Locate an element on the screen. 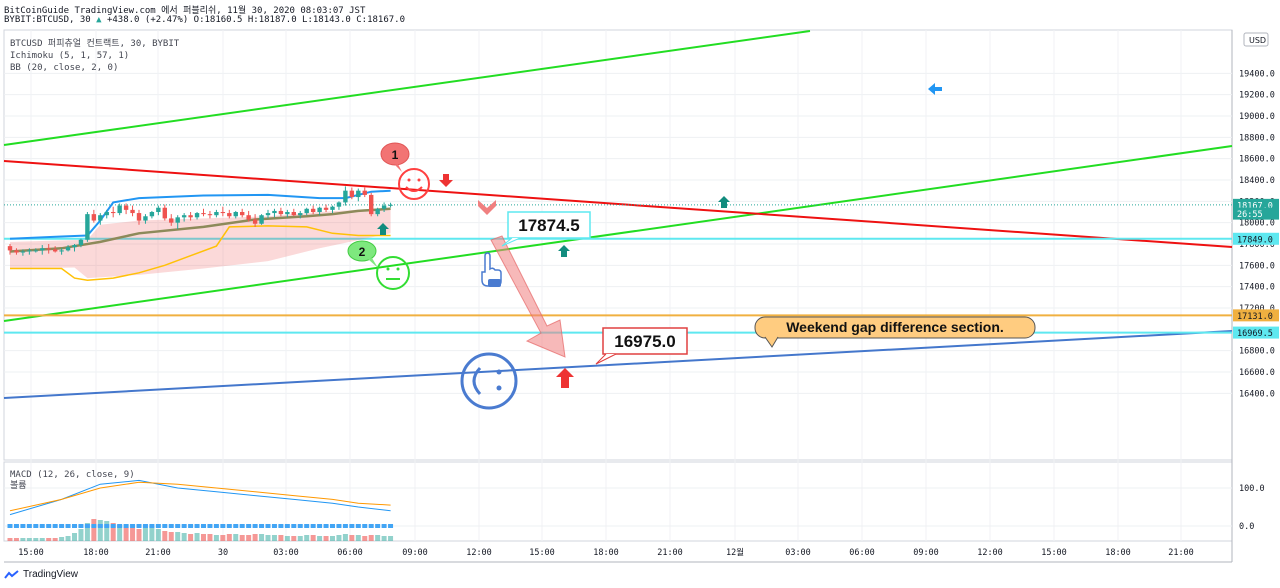 This screenshot has height=588, width=1280. legend-macd: MACD (12, 26, close, 9) is located at coordinates (72, 475).